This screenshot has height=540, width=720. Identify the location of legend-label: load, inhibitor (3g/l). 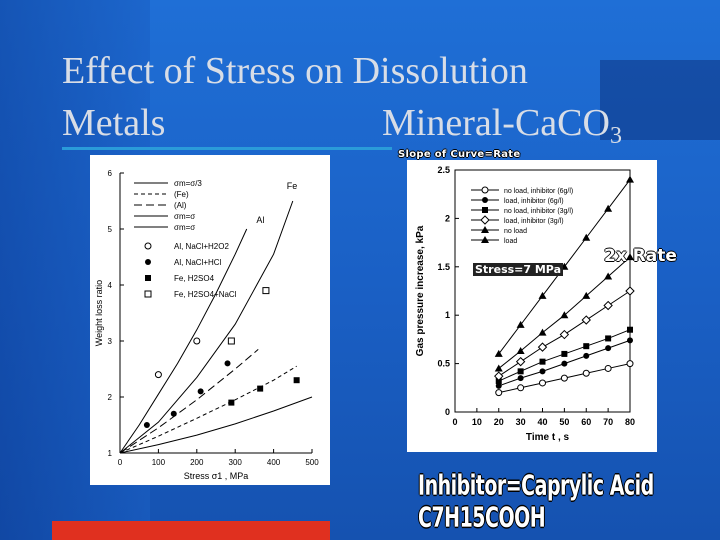
(534, 221).